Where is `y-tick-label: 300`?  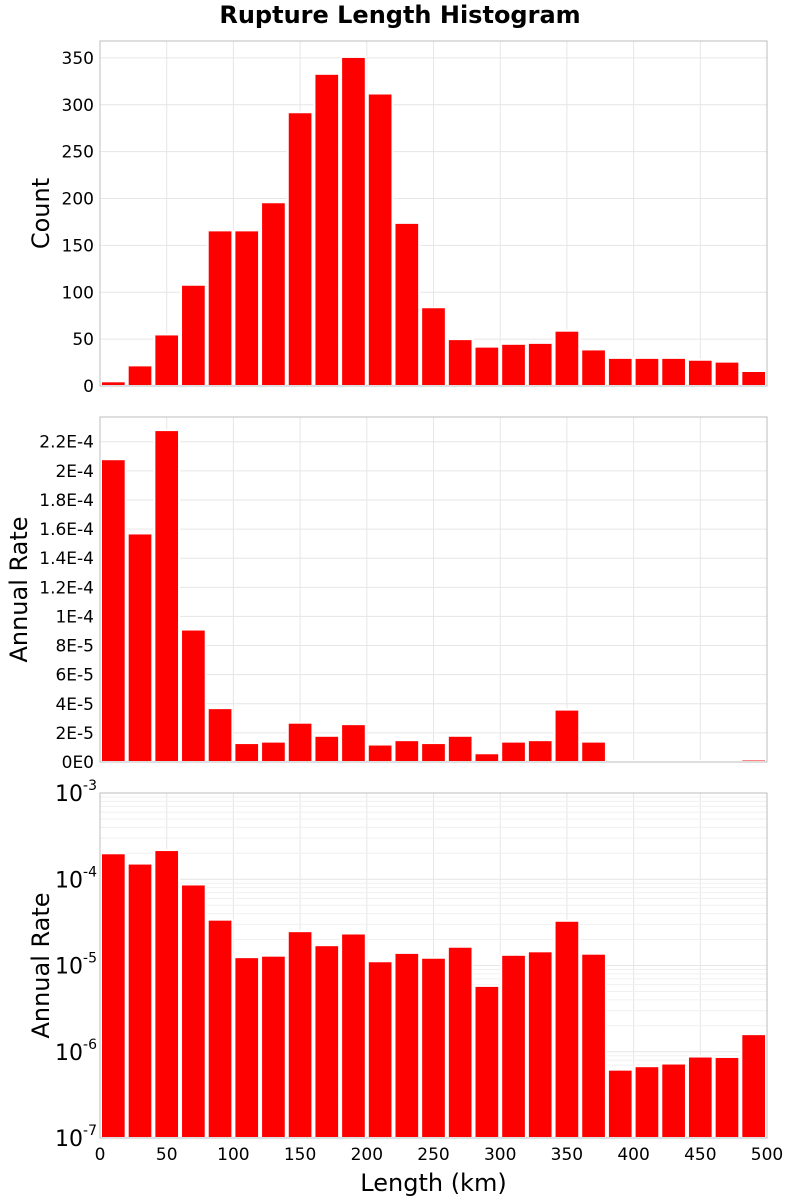 y-tick-label: 300 is located at coordinates (78, 106).